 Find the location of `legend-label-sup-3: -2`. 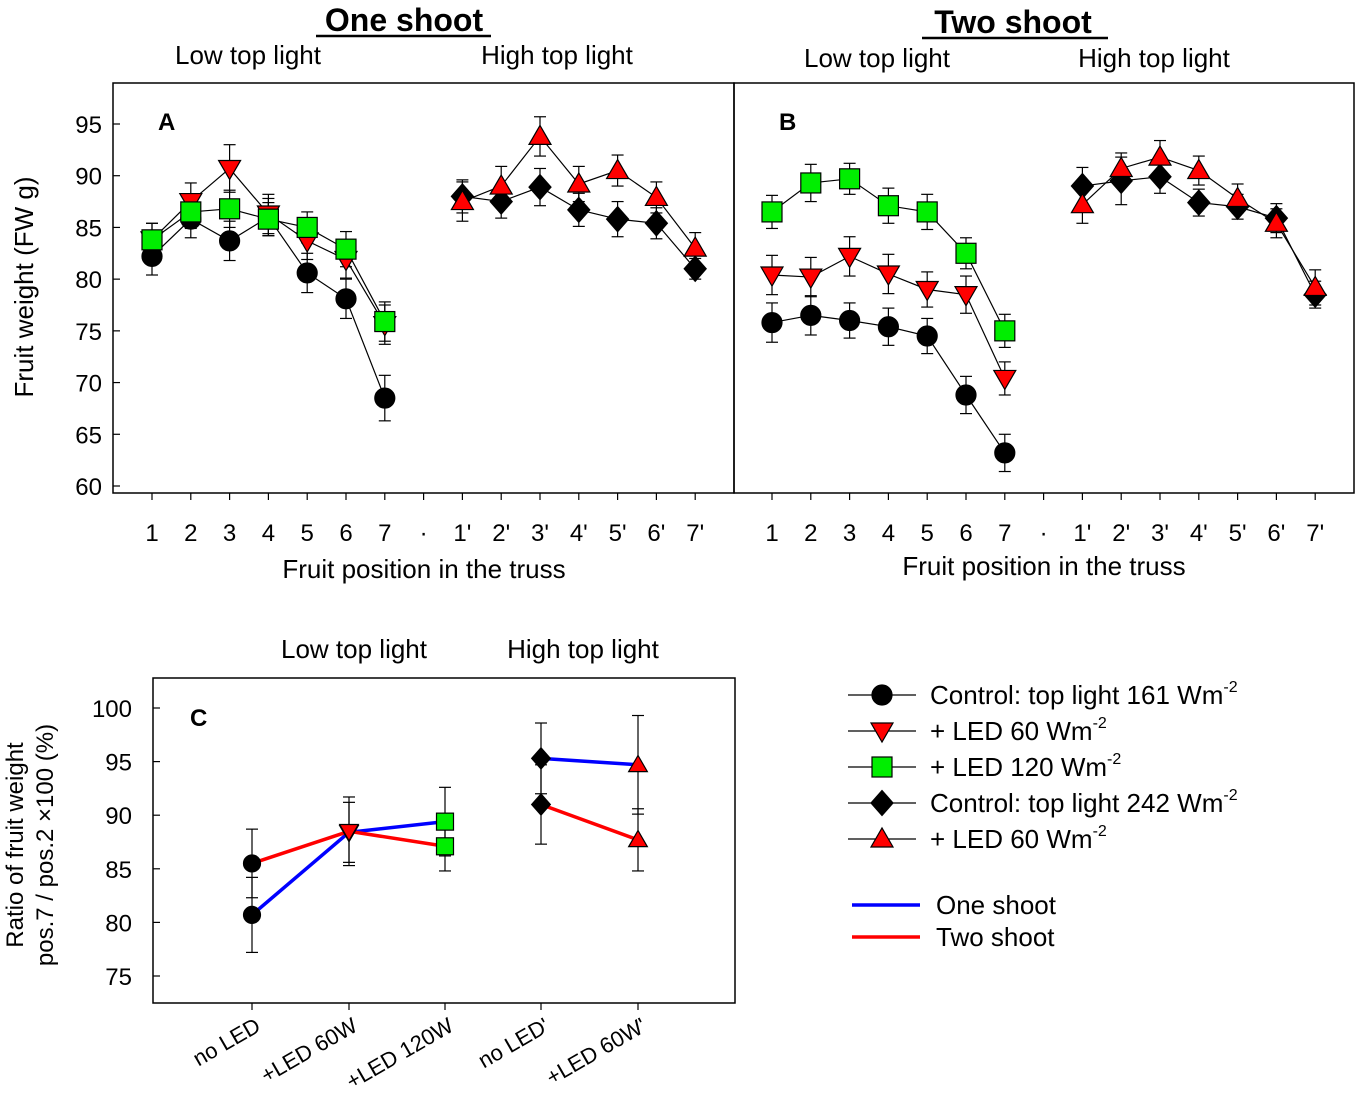

legend-label-sup-3: -2 is located at coordinates (1230, 795).